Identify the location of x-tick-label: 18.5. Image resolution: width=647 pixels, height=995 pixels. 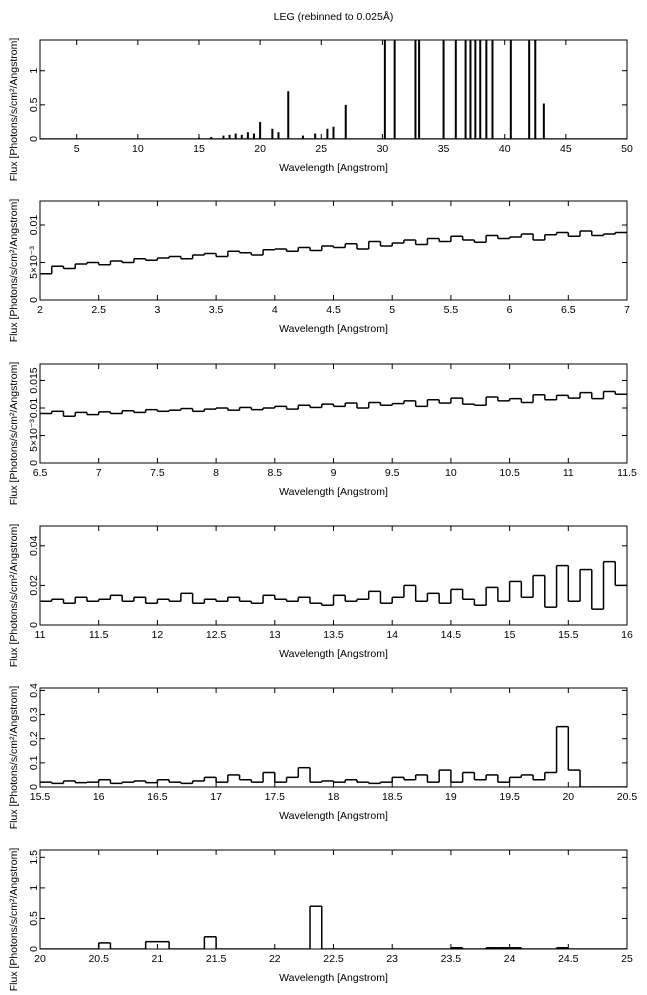
(392, 797).